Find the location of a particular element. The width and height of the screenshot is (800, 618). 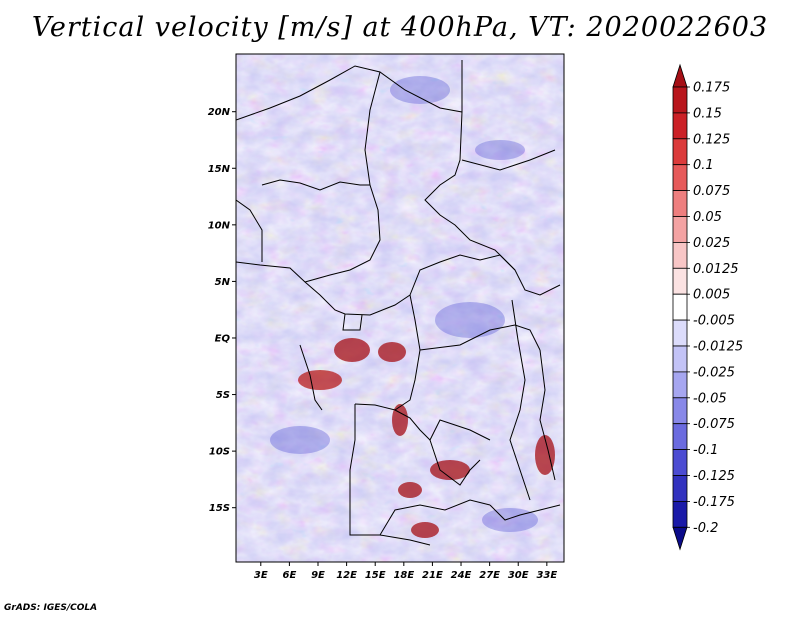

lat-tick-label: 15S is located at coordinates (219, 508).